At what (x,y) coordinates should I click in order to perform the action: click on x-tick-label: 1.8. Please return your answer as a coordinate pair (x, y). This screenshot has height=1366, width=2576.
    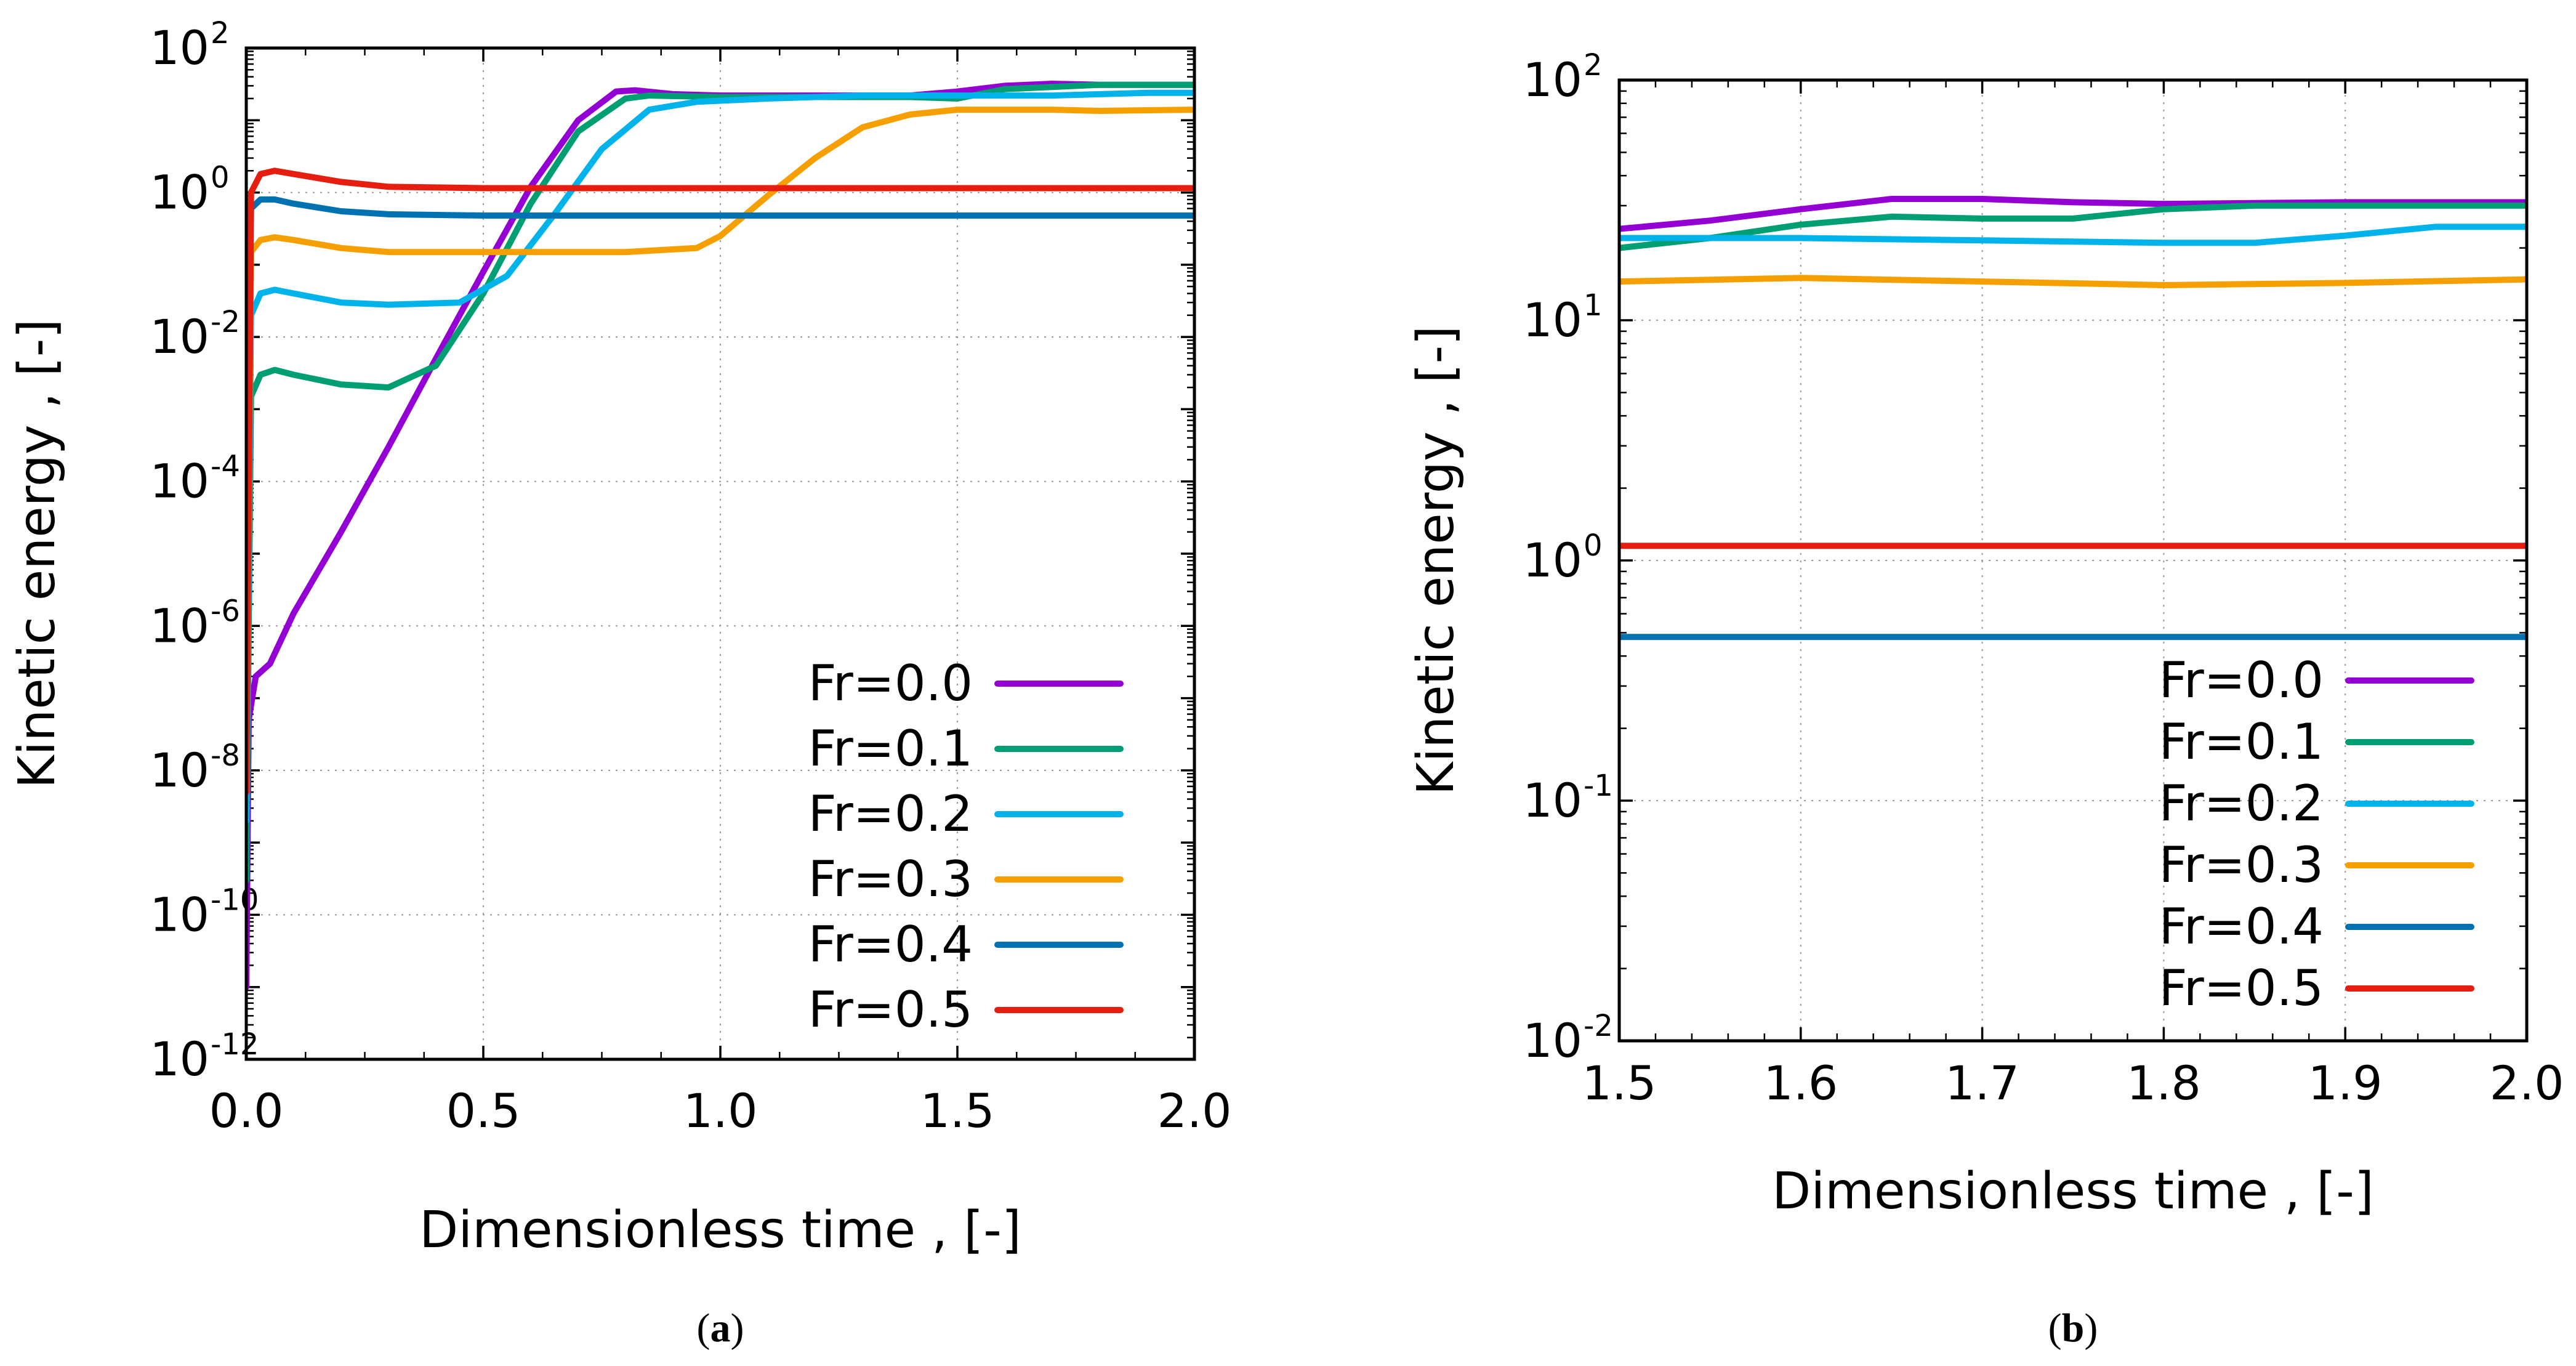
    Looking at the image, I should click on (2164, 1083).